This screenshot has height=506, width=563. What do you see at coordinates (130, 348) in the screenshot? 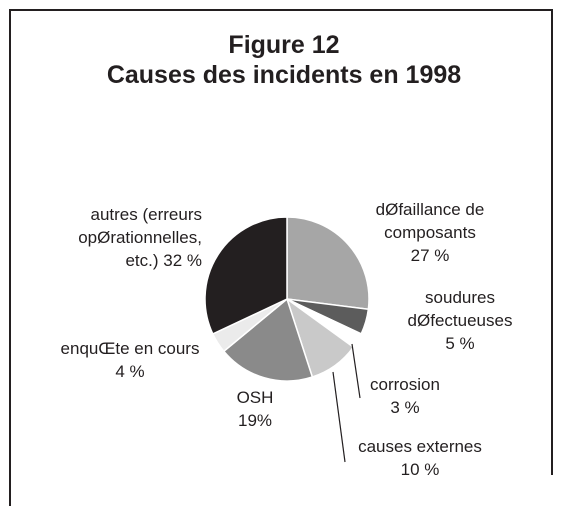
I see `category-label: enquŒte en cours` at bounding box center [130, 348].